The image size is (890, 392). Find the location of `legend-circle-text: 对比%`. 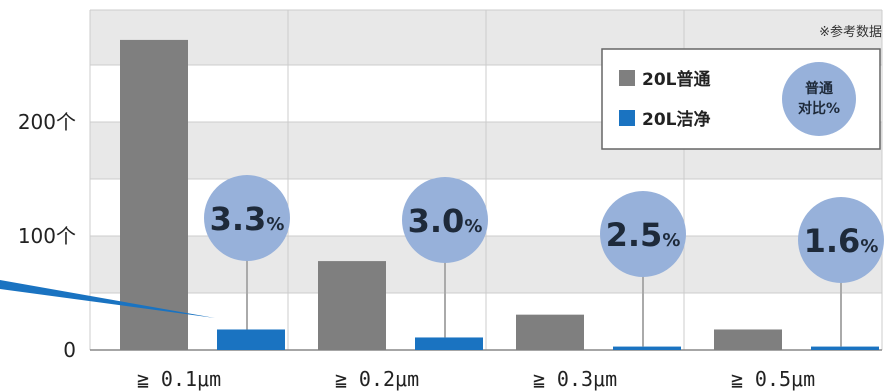

legend-circle-text: 对比% is located at coordinates (819, 108).